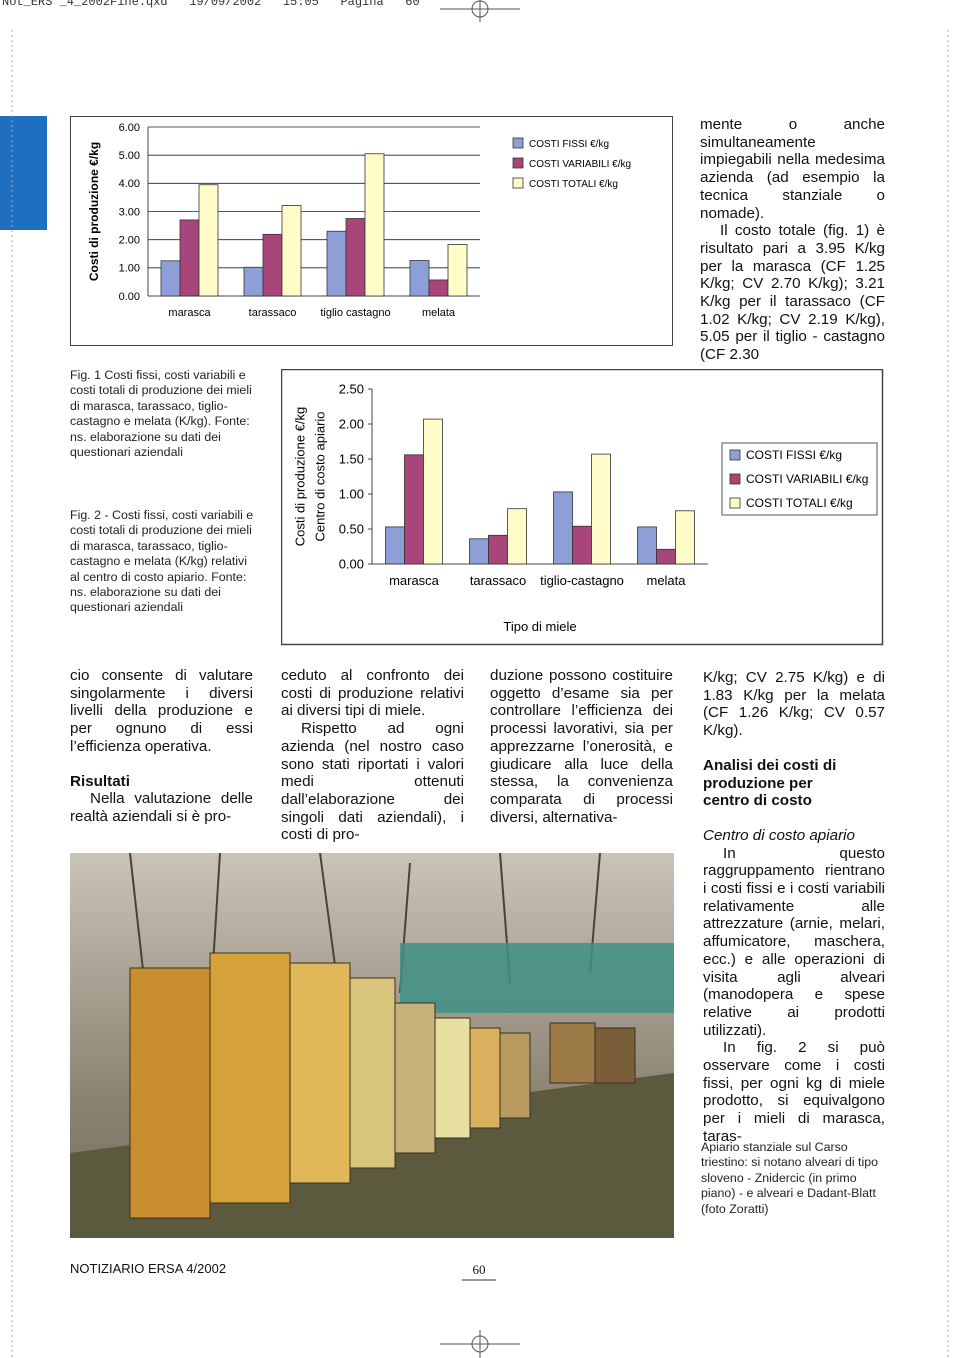  What do you see at coordinates (100, 781) in the screenshot?
I see `section-heading: Risultati` at bounding box center [100, 781].